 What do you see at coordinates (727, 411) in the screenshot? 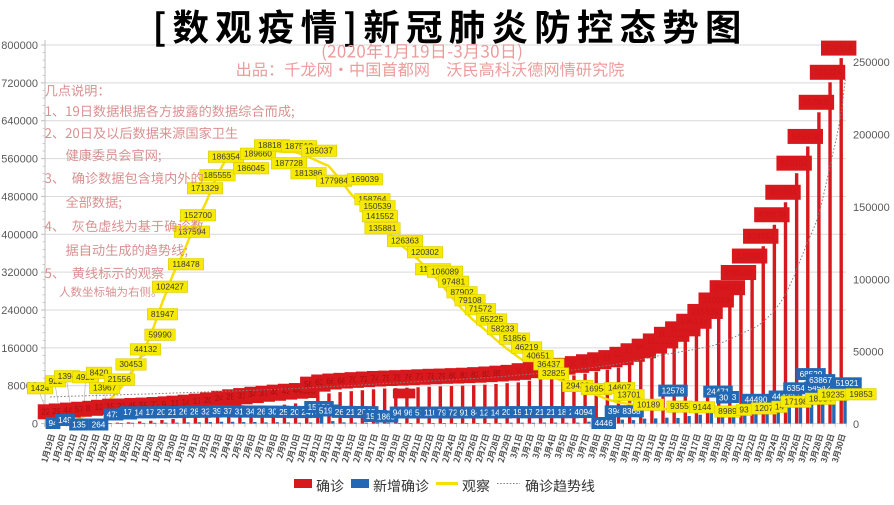
I see `svg-text: 8989` at bounding box center [727, 411].